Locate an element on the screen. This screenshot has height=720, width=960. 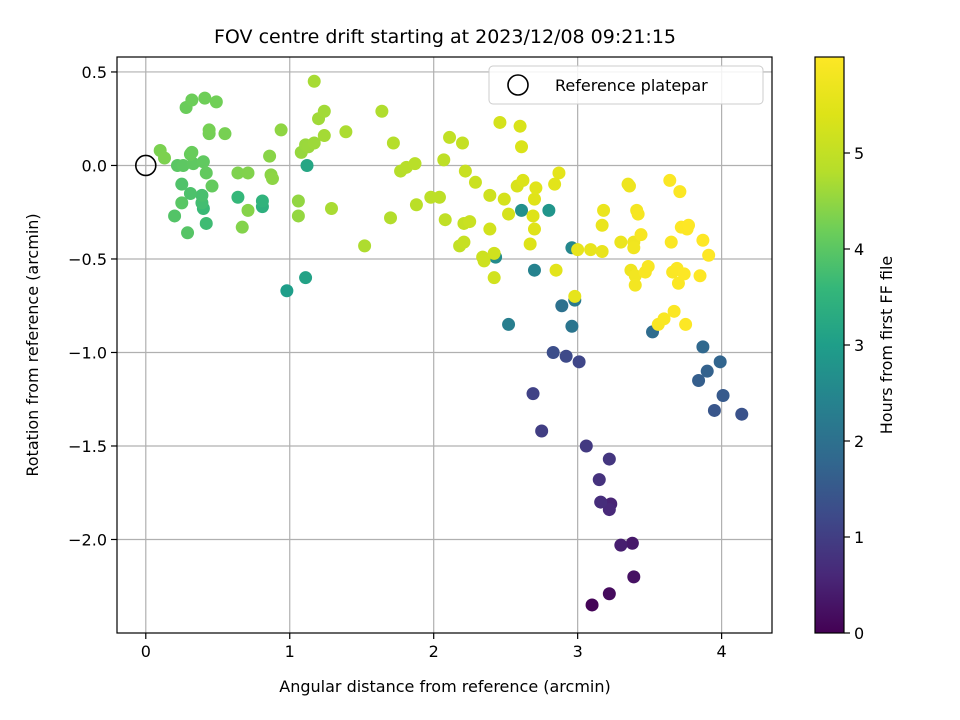
x-axis-label: Angular distance from reference (arcmin) is located at coordinates (444, 686).